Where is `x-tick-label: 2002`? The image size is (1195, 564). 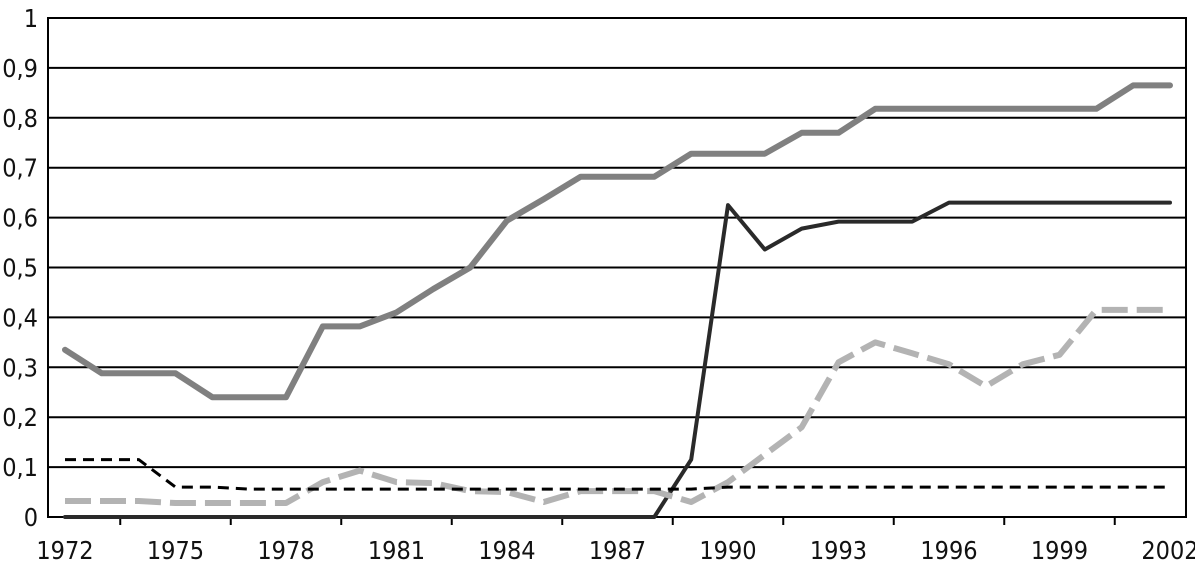 x-tick-label: 2002 is located at coordinates (1168, 550).